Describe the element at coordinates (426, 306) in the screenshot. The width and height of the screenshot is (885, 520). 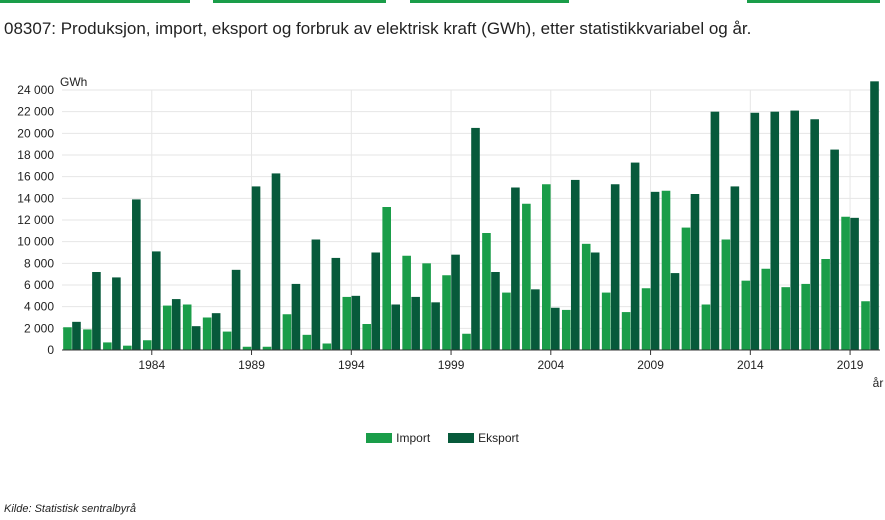
I see `bar-import-1998` at that location.